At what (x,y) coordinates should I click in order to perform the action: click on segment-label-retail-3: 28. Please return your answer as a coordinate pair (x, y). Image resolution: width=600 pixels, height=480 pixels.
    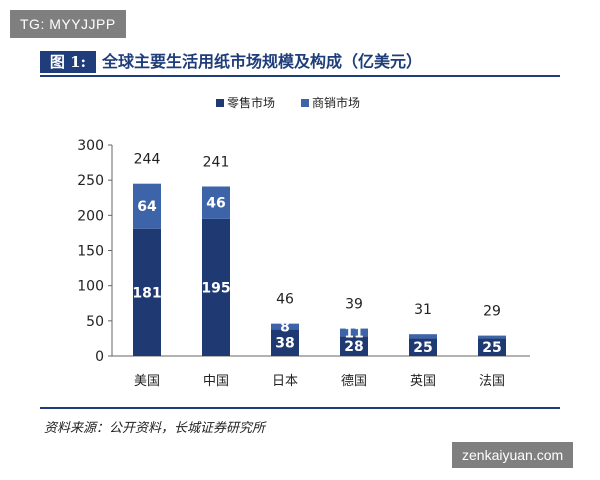
    Looking at the image, I should click on (353, 347).